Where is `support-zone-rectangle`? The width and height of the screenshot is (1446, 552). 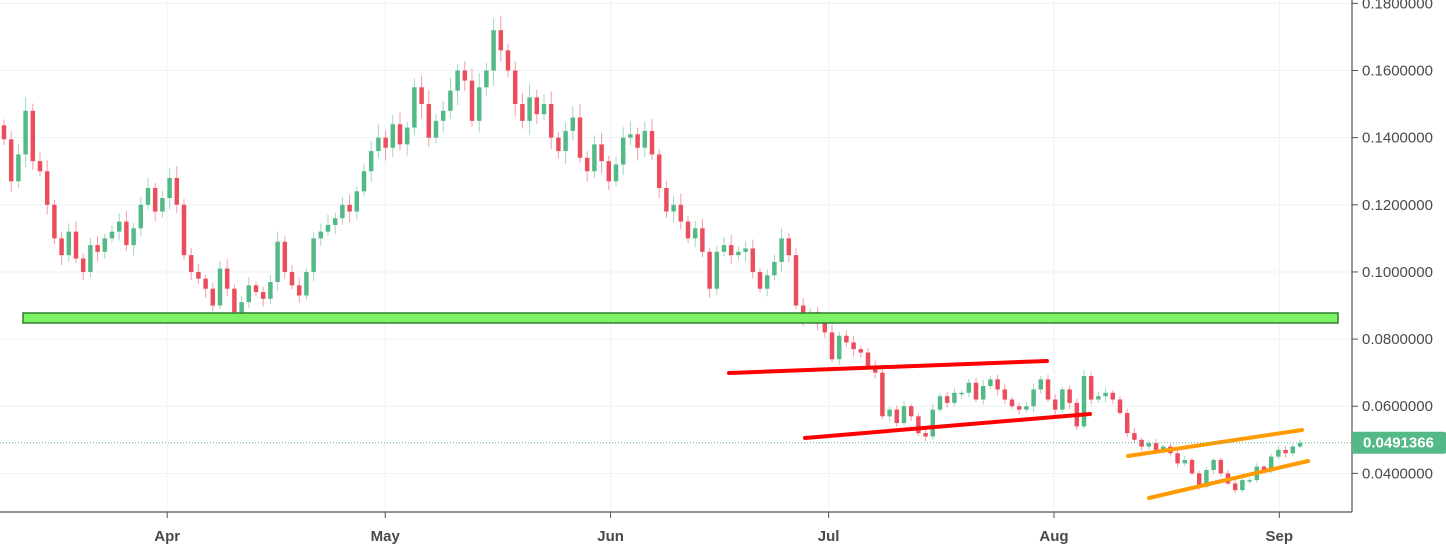 support-zone-rectangle is located at coordinates (680, 318).